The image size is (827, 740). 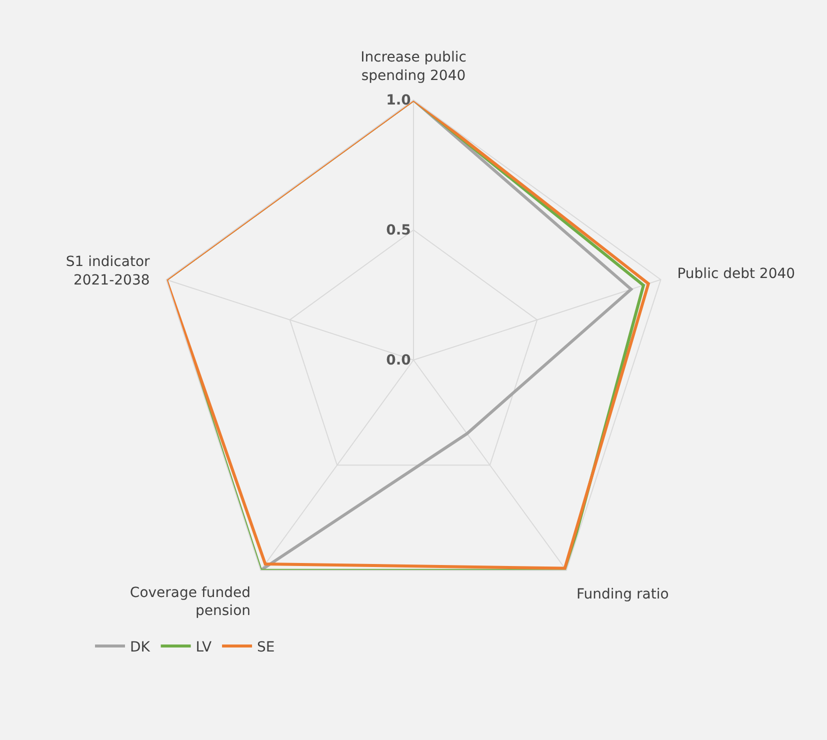 I want to click on y-tick-label: 0.5, so click(x=398, y=230).